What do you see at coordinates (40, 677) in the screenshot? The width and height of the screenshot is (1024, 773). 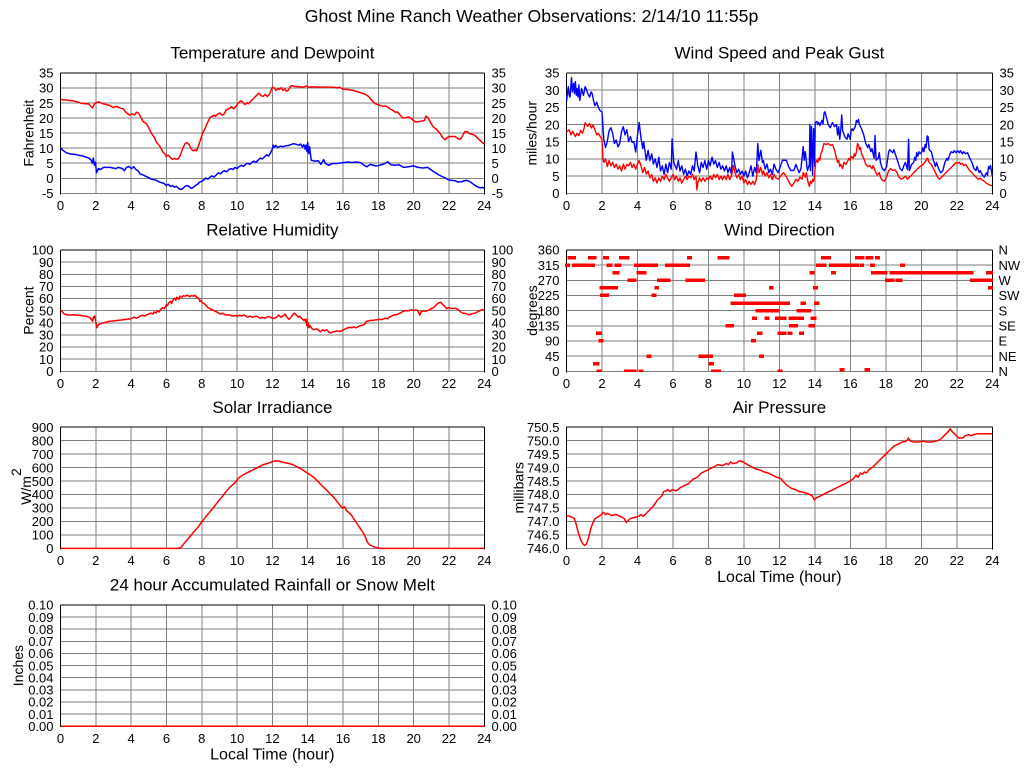 I see `svg-text: 0.04` at bounding box center [40, 677].